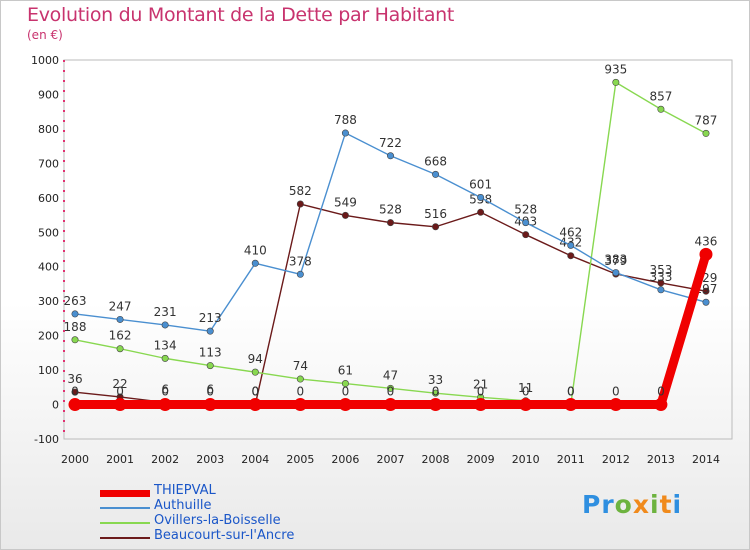 The height and width of the screenshot is (550, 750). I want to click on data-label: 601, so click(480, 184).